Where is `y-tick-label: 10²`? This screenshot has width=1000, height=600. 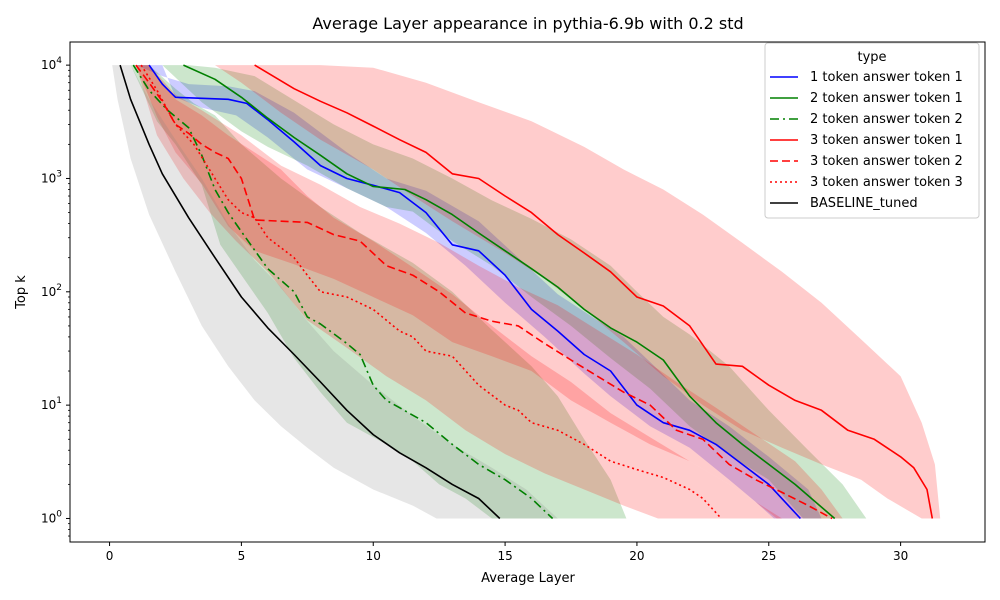 y-tick-label: 10² is located at coordinates (51, 291).